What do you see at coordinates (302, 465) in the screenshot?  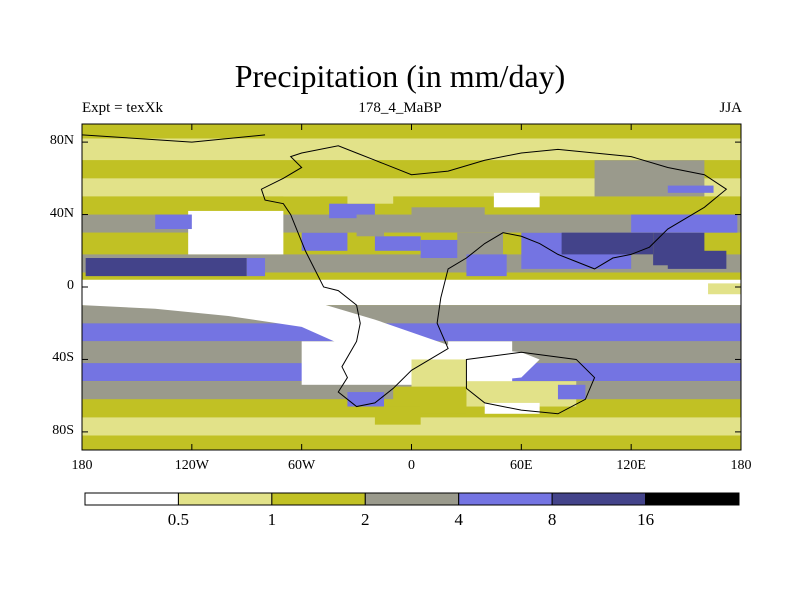 I see `x-tick-label: 60W` at bounding box center [302, 465].